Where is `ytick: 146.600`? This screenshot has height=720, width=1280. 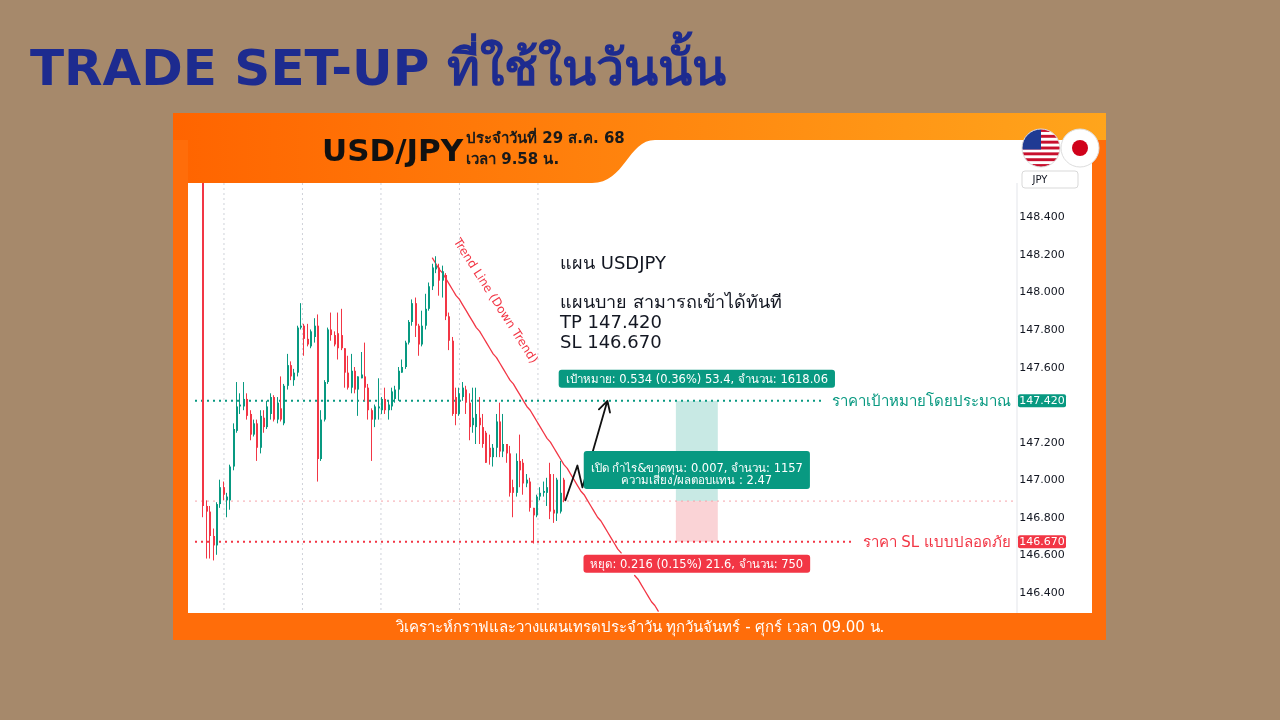 ytick: 146.600 is located at coordinates (1042, 555).